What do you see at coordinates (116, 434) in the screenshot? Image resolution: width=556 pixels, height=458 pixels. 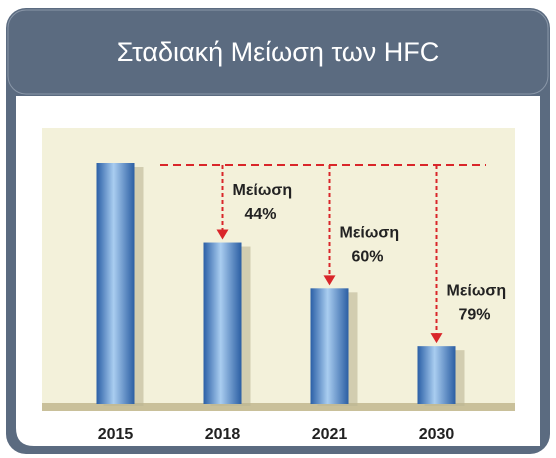 I see `x-tick-label: 2015` at bounding box center [116, 434].